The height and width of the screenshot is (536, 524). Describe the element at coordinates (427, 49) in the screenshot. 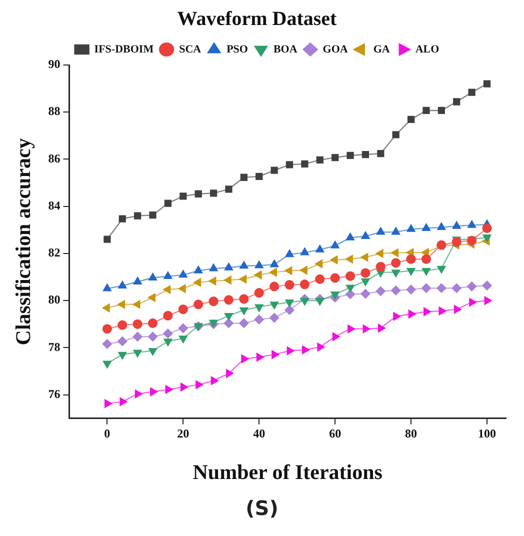

I see `legend-label: ALO` at that location.